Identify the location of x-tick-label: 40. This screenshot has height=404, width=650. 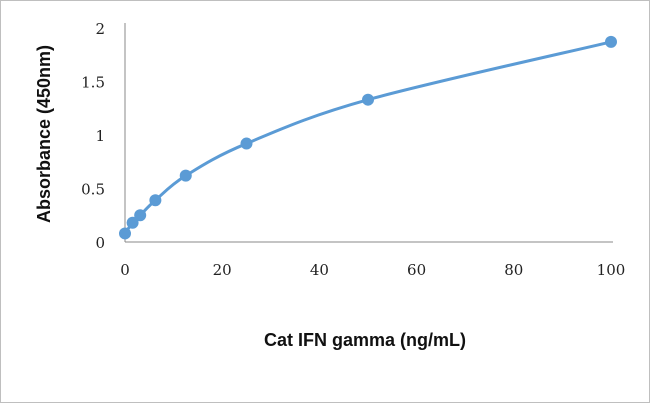
(319, 270).